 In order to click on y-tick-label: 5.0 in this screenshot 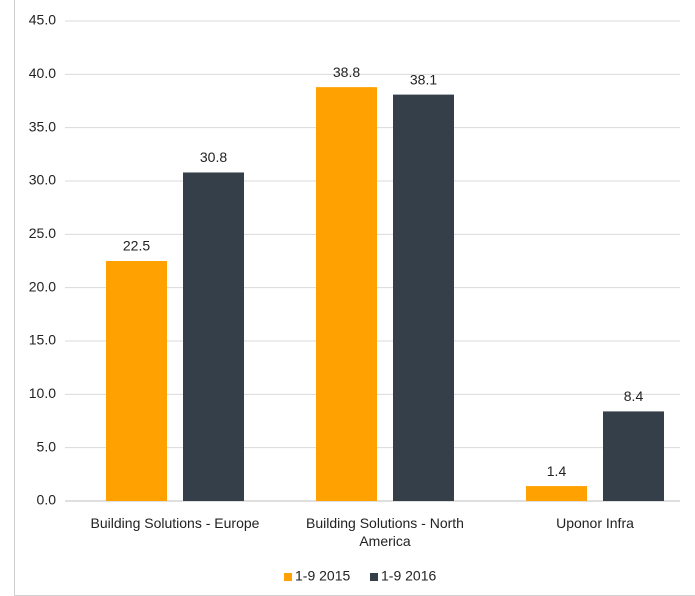, I will do `click(47, 446)`.